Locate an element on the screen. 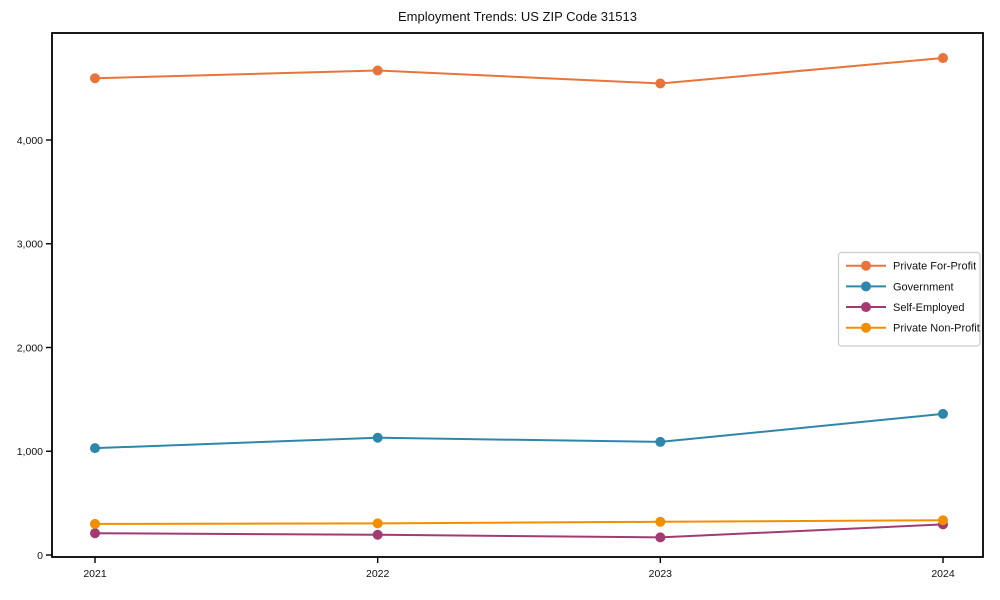 Image resolution: width=1000 pixels, height=600 pixels. y-axis-tick-label: 1,000 is located at coordinates (30, 452).